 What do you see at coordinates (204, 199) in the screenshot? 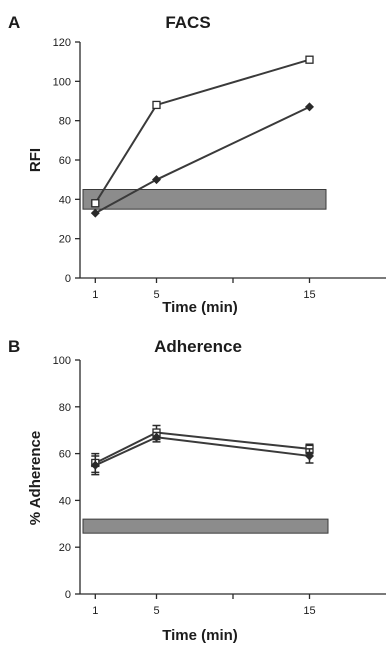
I see `panel-a-baseline-band` at bounding box center [204, 199].